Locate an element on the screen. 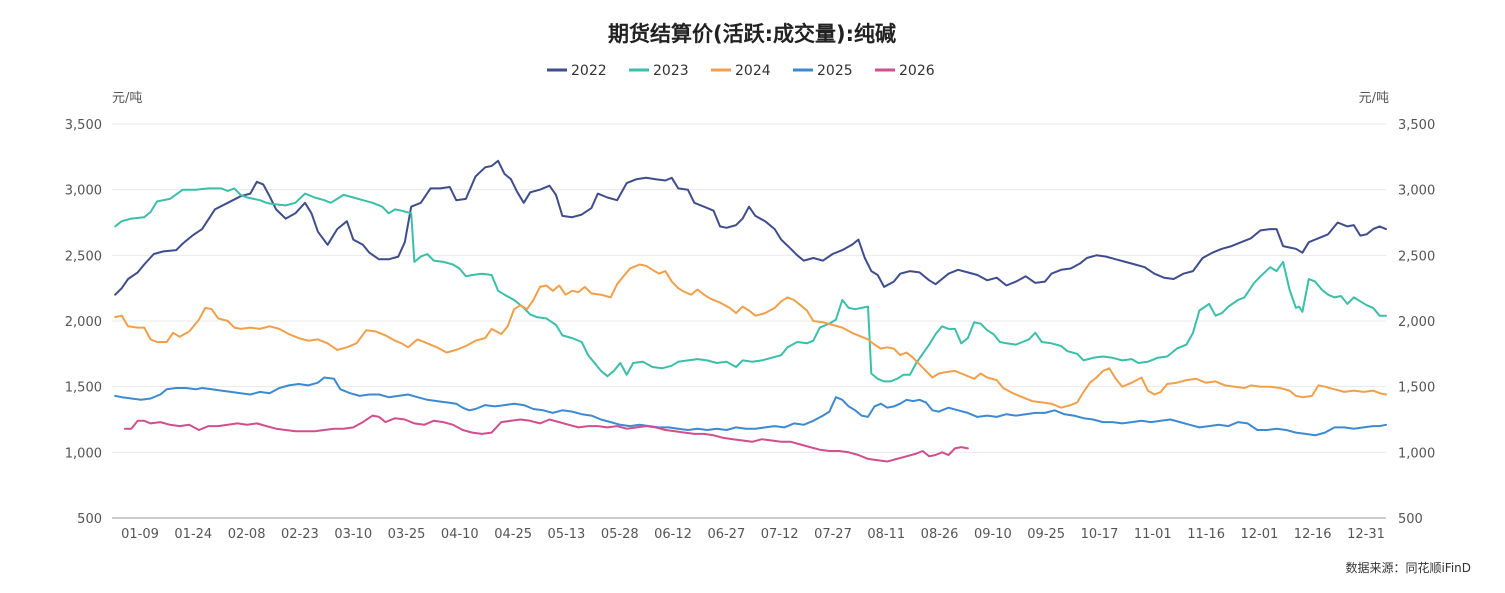 This screenshot has width=1505, height=593. x-tick-label: 09-25 is located at coordinates (1046, 534).